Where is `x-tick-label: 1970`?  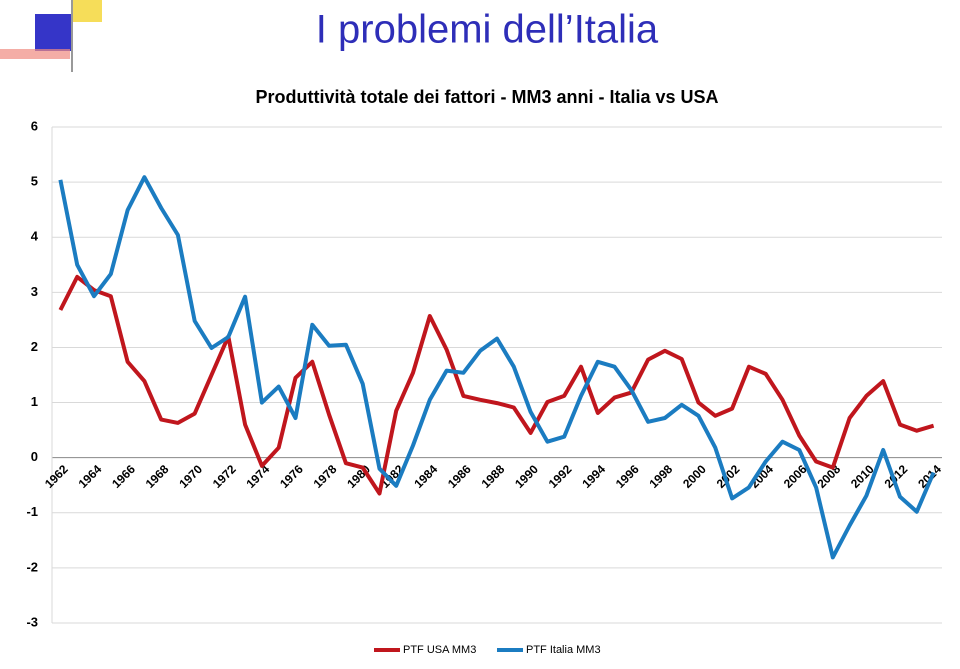
x-tick-label: 1970 is located at coordinates (190, 476).